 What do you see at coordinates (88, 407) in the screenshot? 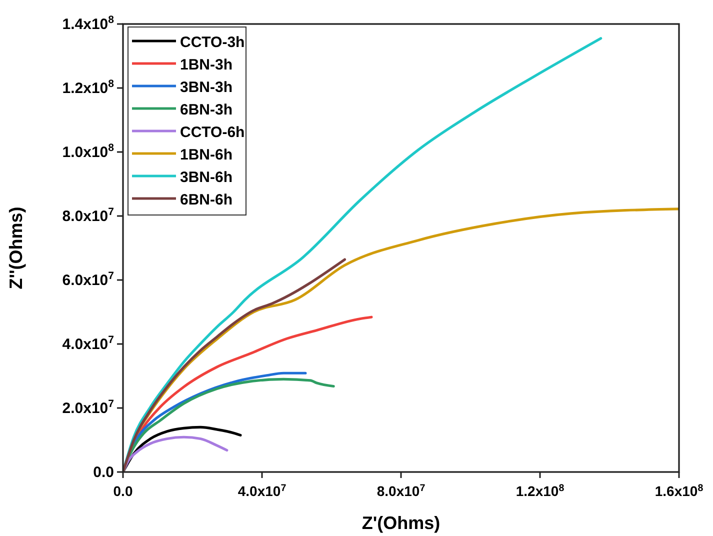
I see `y-tick-label: 2.0x10$^{7}$` at bounding box center [88, 407].